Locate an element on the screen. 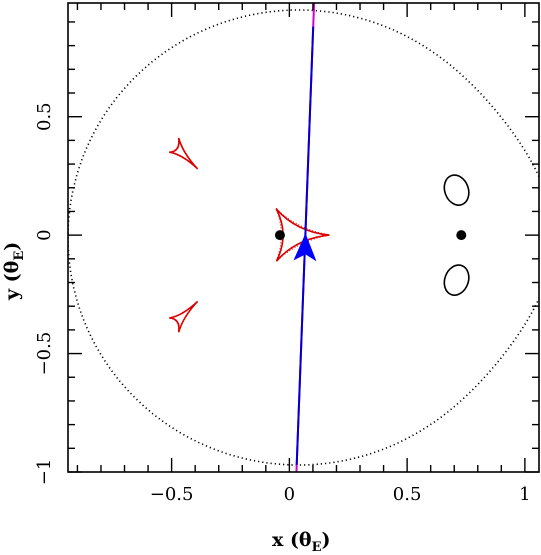 The width and height of the screenshot is (541, 555). x-tick-label: 0 is located at coordinates (289, 494).